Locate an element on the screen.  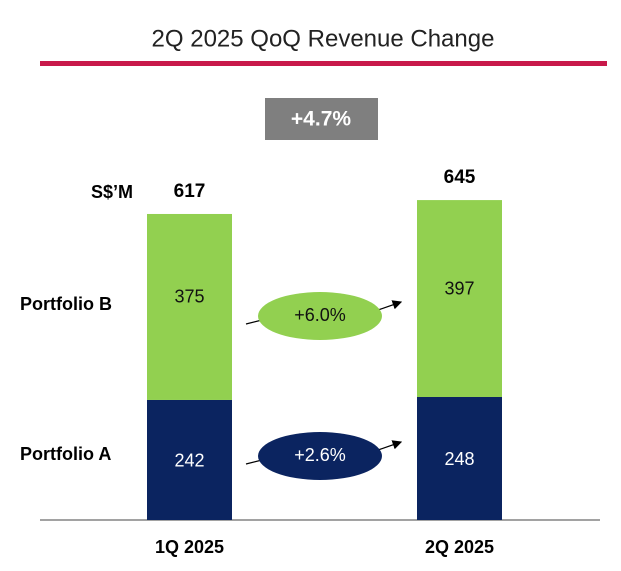
value-label: 248 is located at coordinates (459, 459).